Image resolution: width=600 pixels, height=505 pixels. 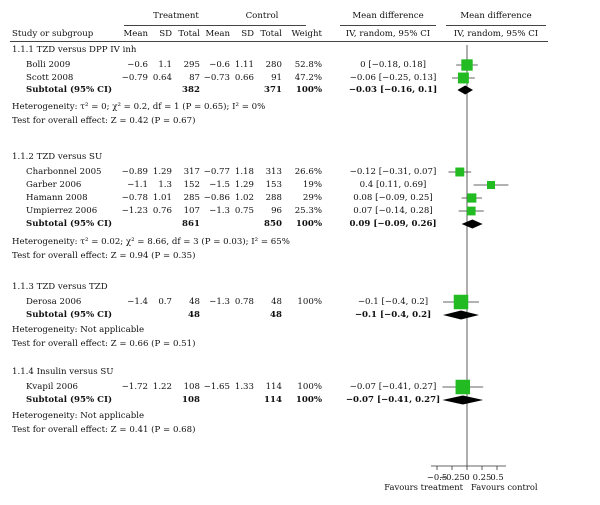 What do you see at coordinates (393, 172) in the screenshot?
I see `ci-text: −0.12 [−0.31, 0.07]` at bounding box center [393, 172].